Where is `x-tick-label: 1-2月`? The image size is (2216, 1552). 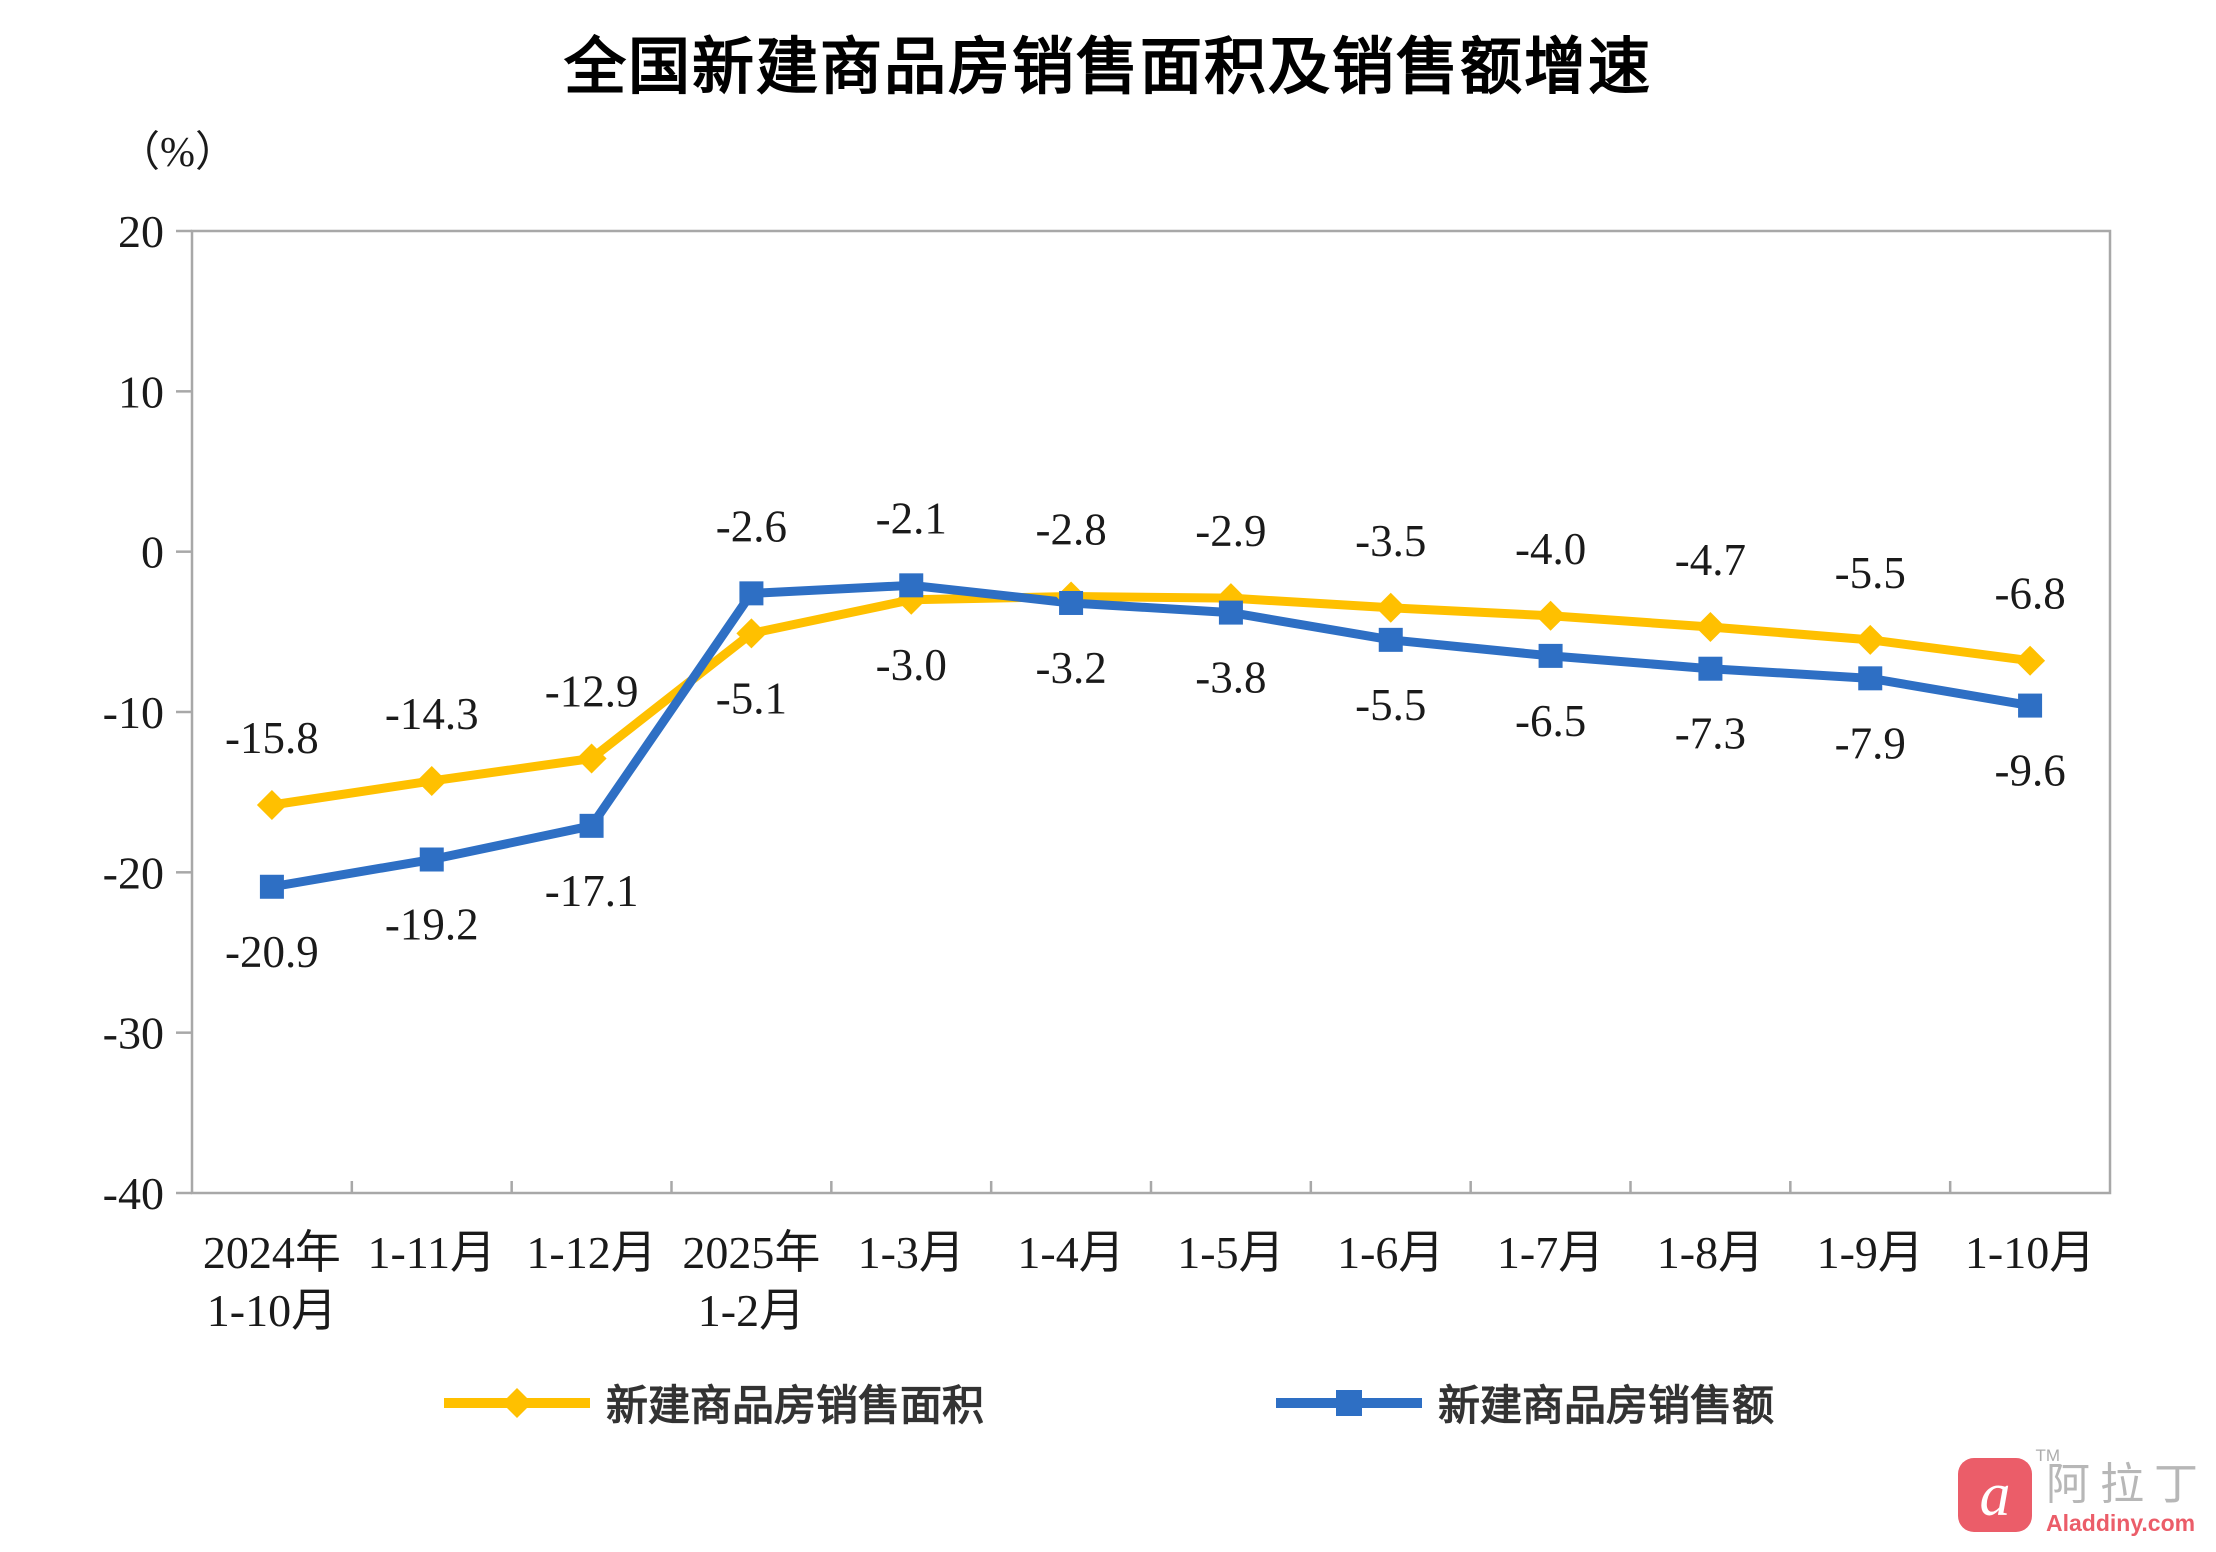
x-tick-label: 1-2月 is located at coordinates (751, 1310).